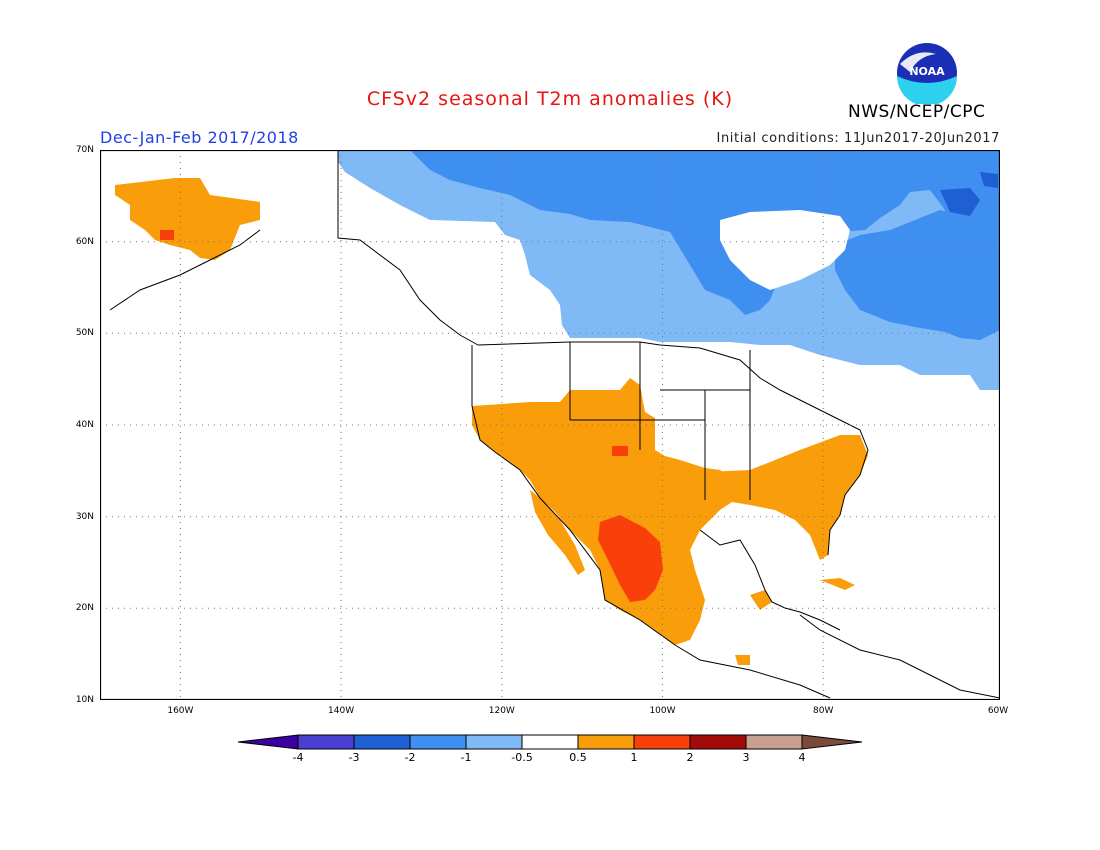  I want to click on colorbar-label: -1, so click(466, 757).